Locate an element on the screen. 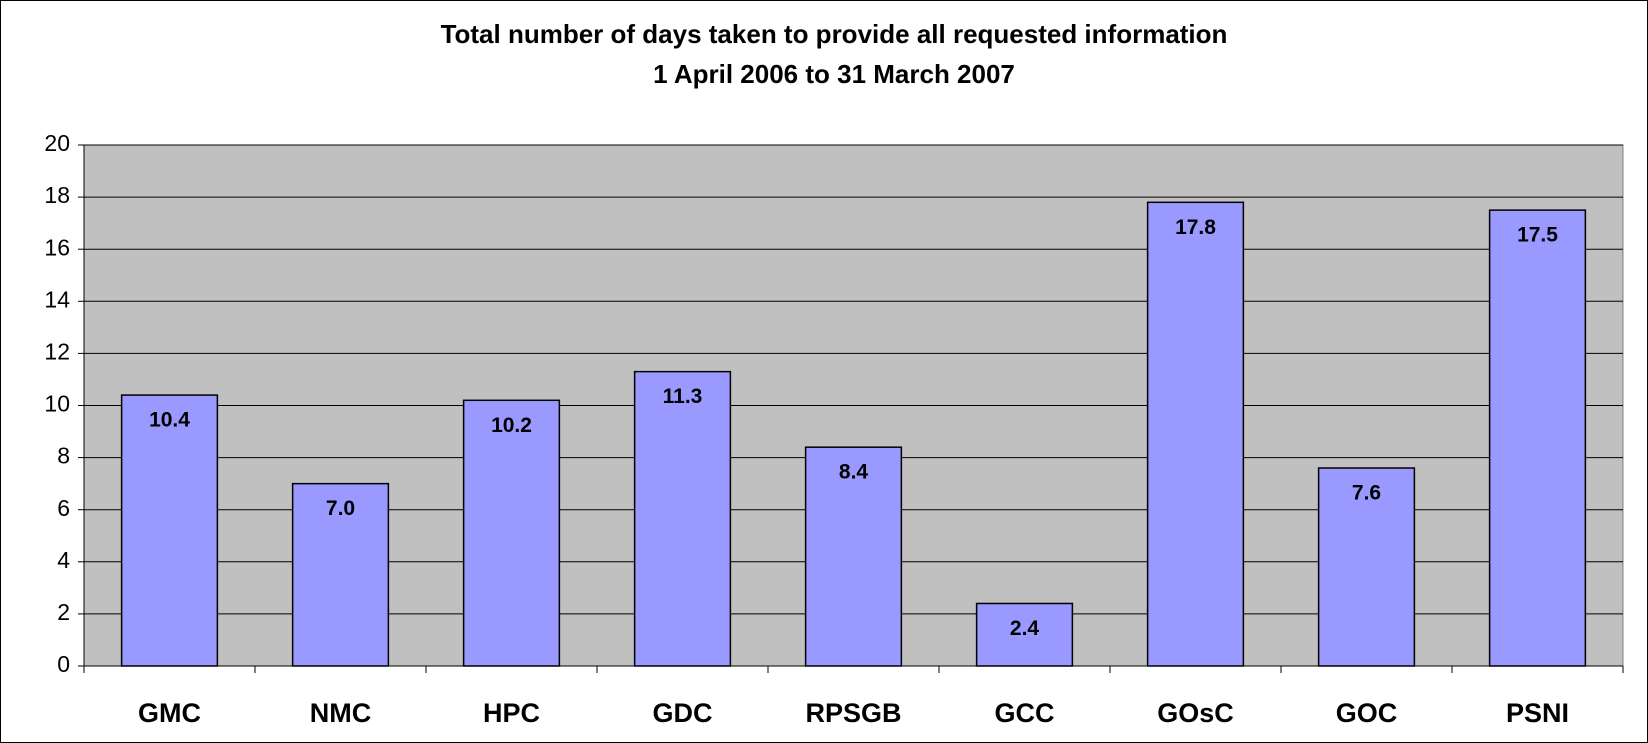 This screenshot has width=1648, height=743. y-tick-label: 12 is located at coordinates (57, 351).